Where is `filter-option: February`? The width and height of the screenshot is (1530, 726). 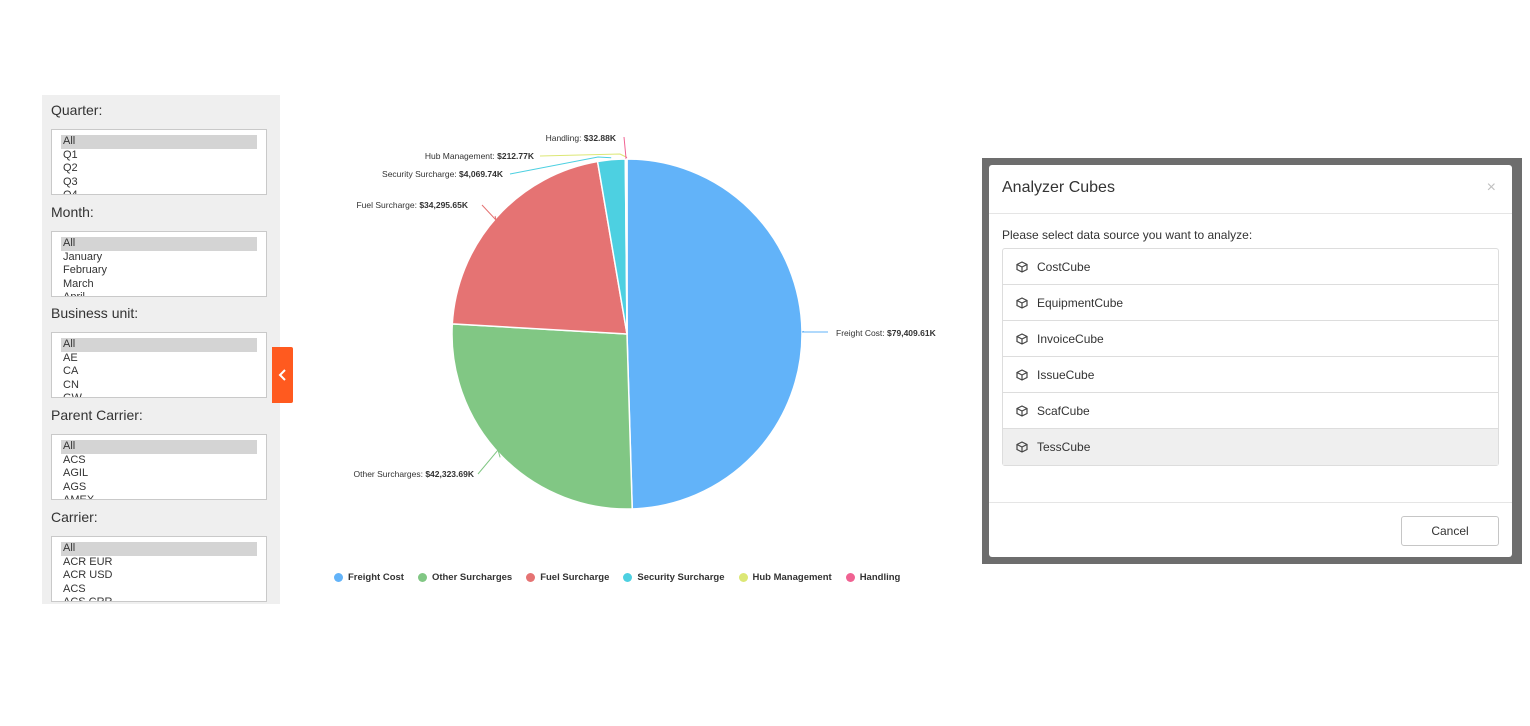 filter-option: February is located at coordinates (85, 270).